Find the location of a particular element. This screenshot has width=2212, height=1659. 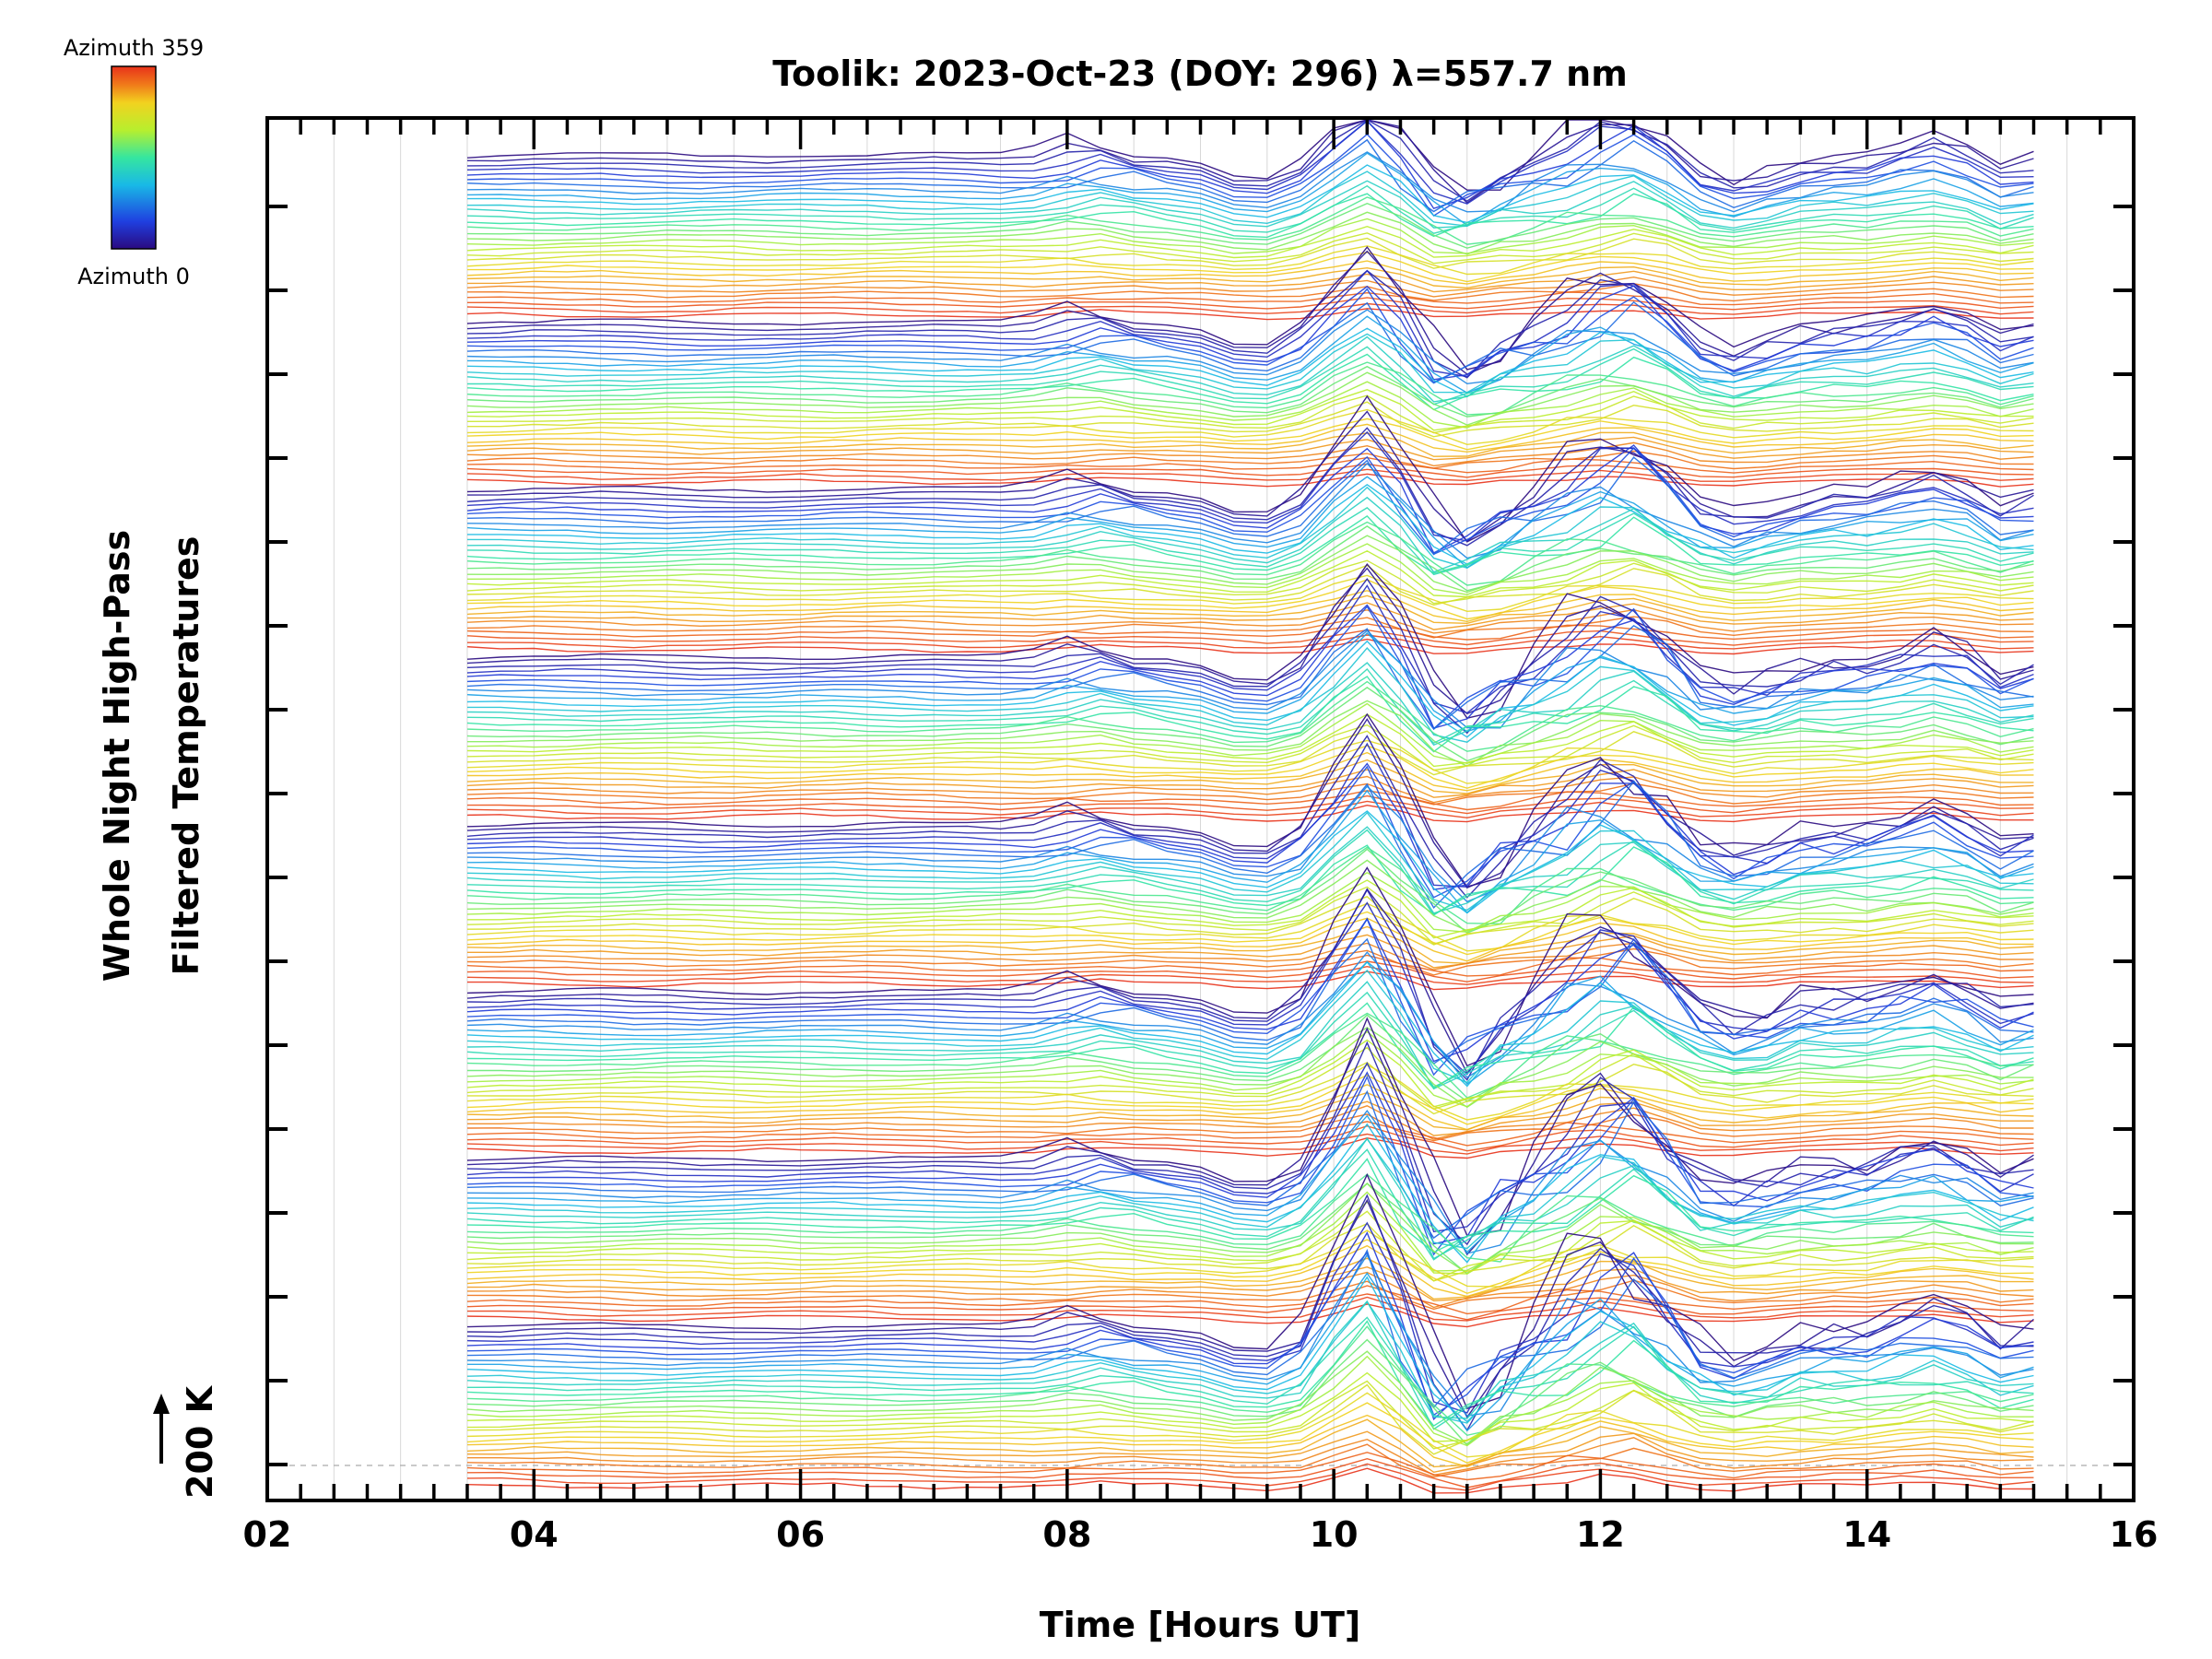

colorbar-gradient is located at coordinates (134, 157).